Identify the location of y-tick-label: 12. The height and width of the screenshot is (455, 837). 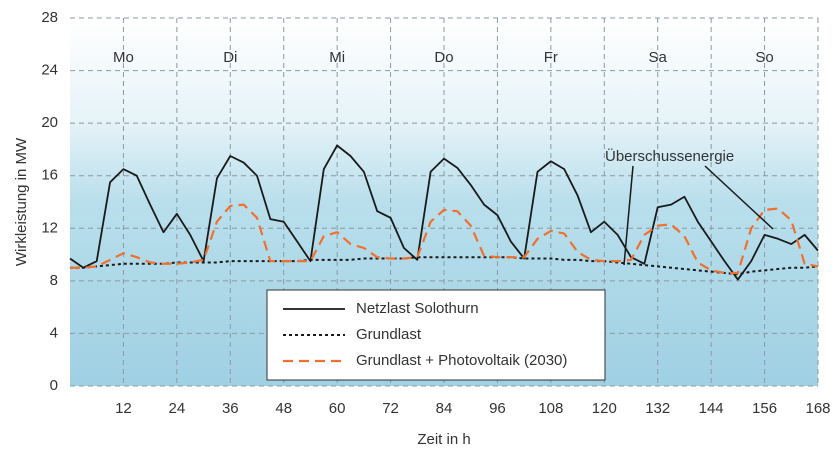
(49, 227).